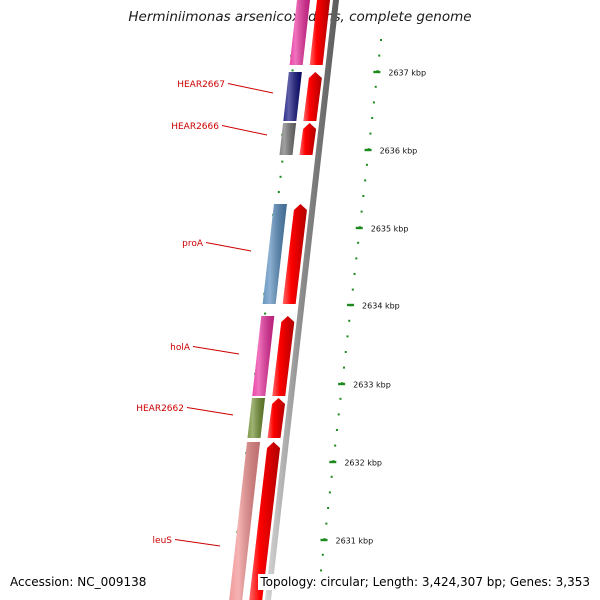 The height and width of the screenshot is (600, 600). I want to click on scale-tick-label: 2635 kbp, so click(390, 229).